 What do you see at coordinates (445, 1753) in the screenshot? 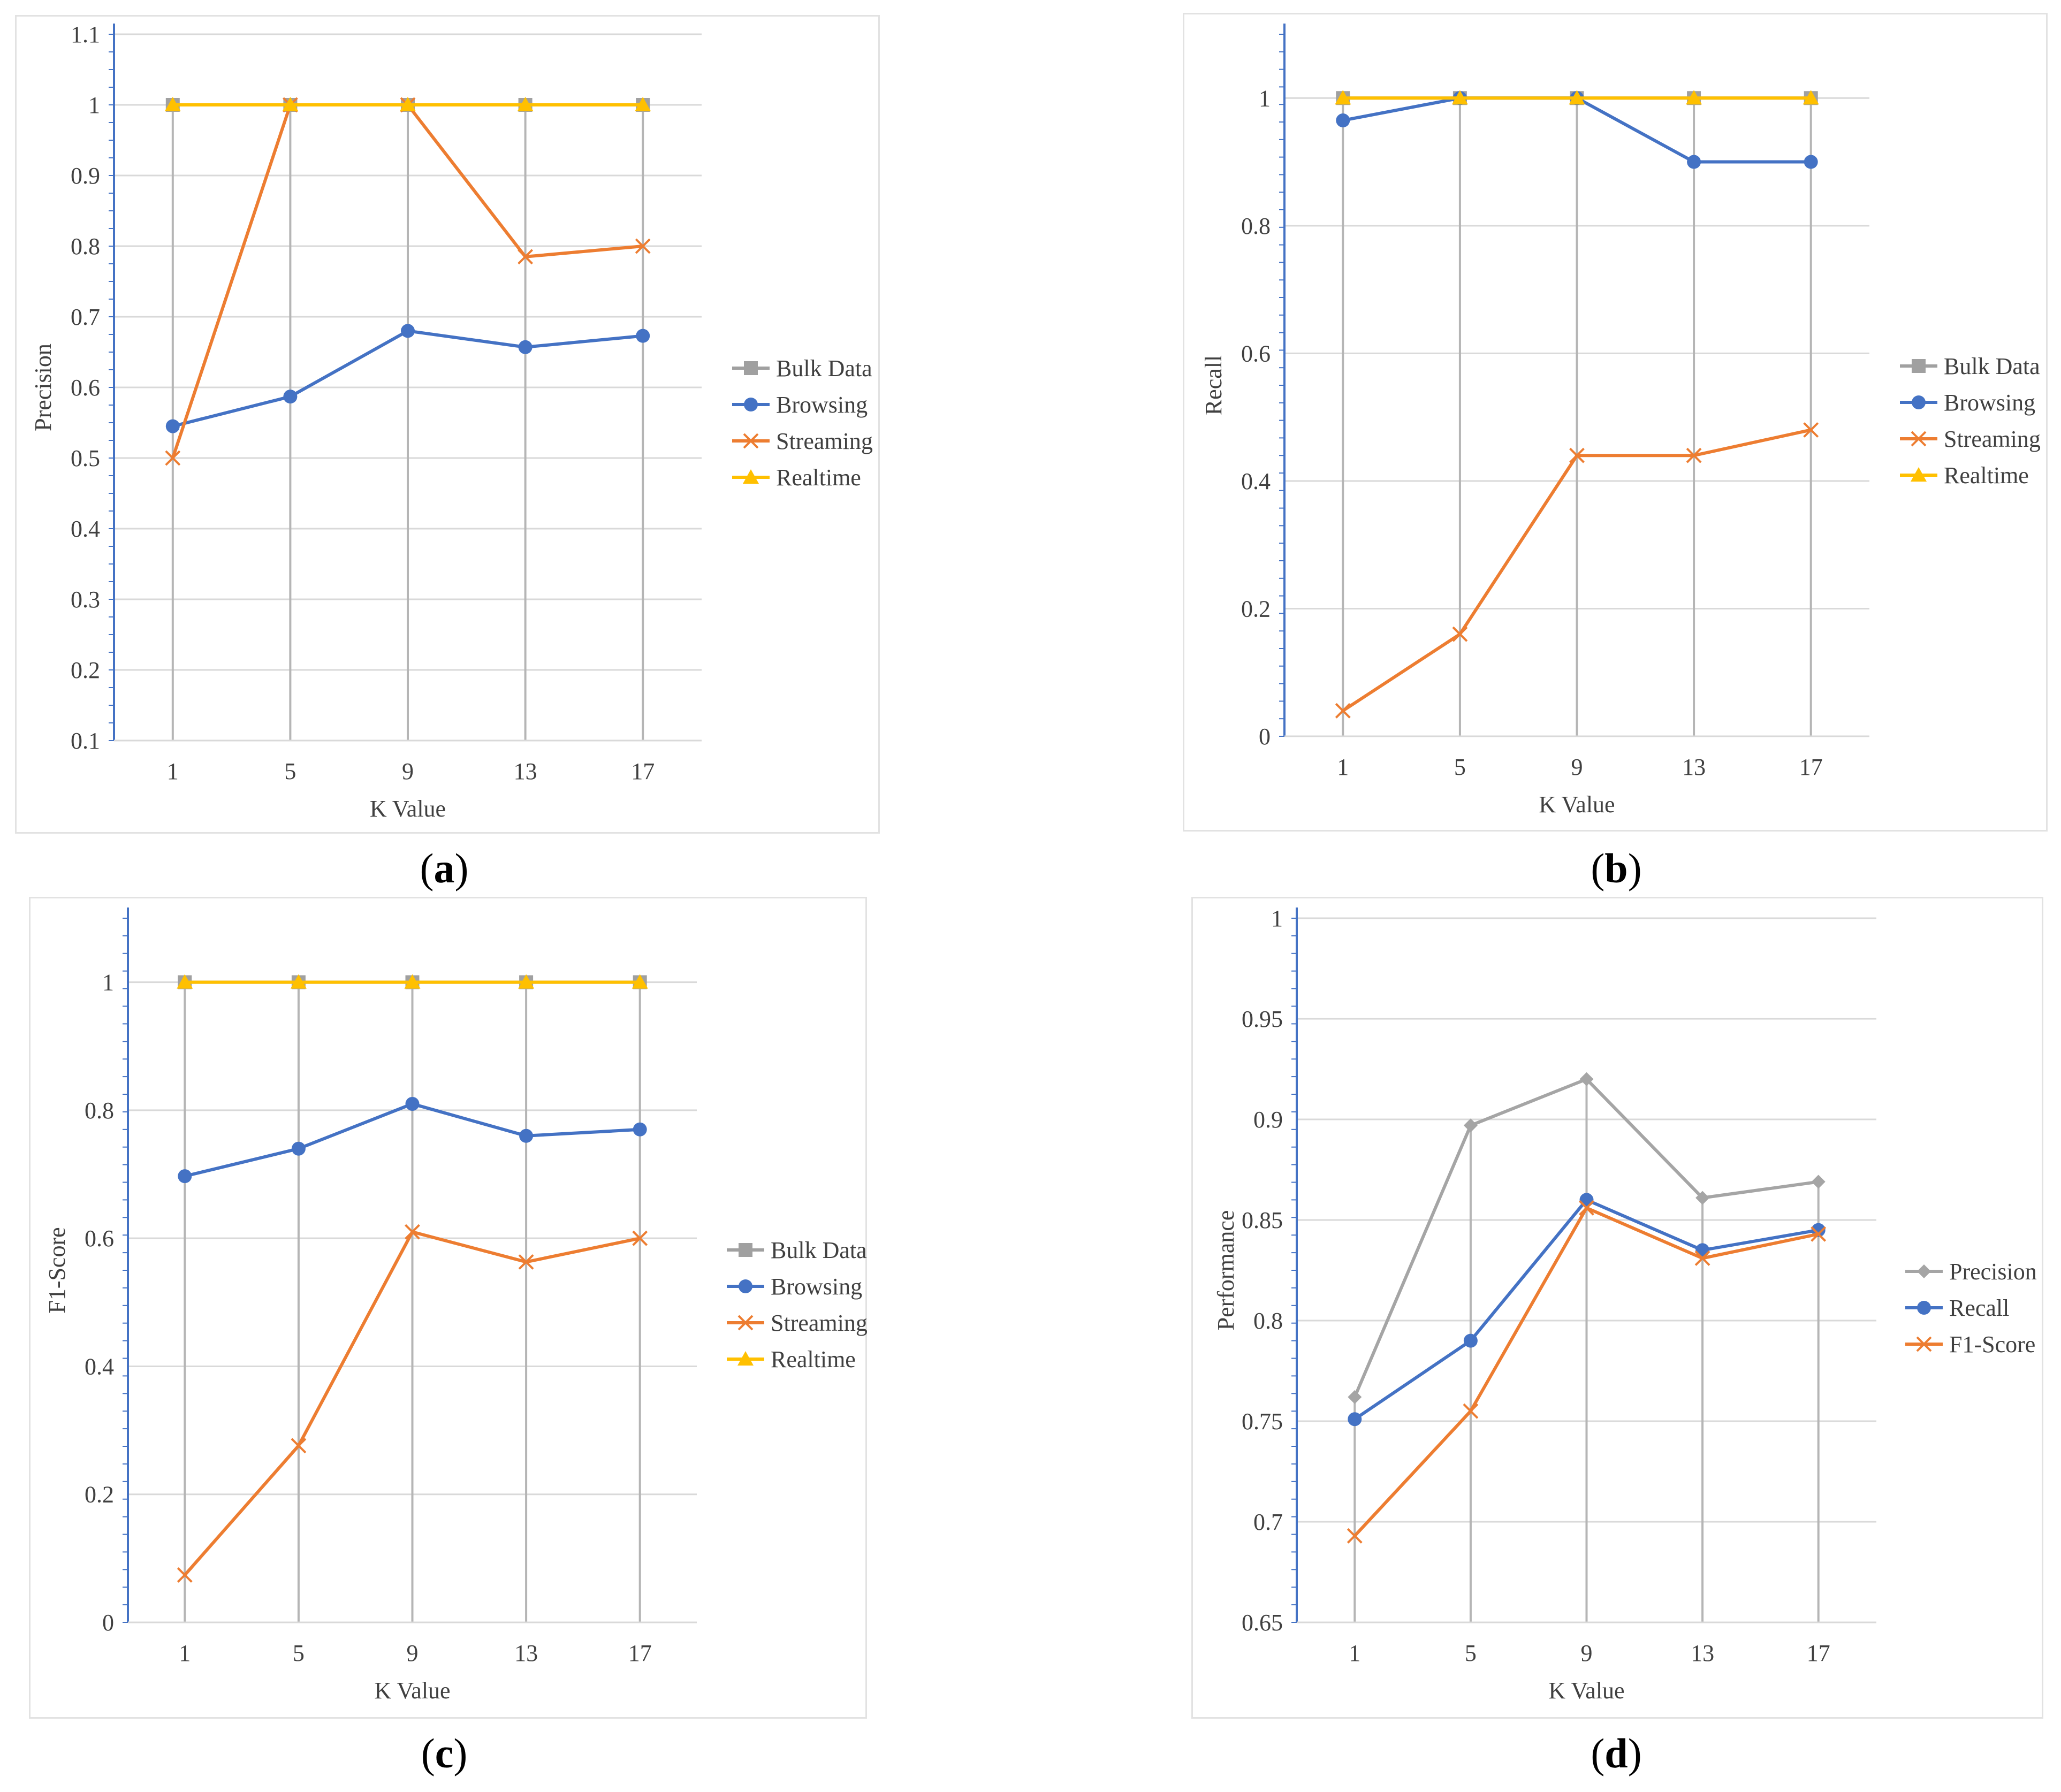
I see `panel-label-c: (c)` at bounding box center [445, 1753].